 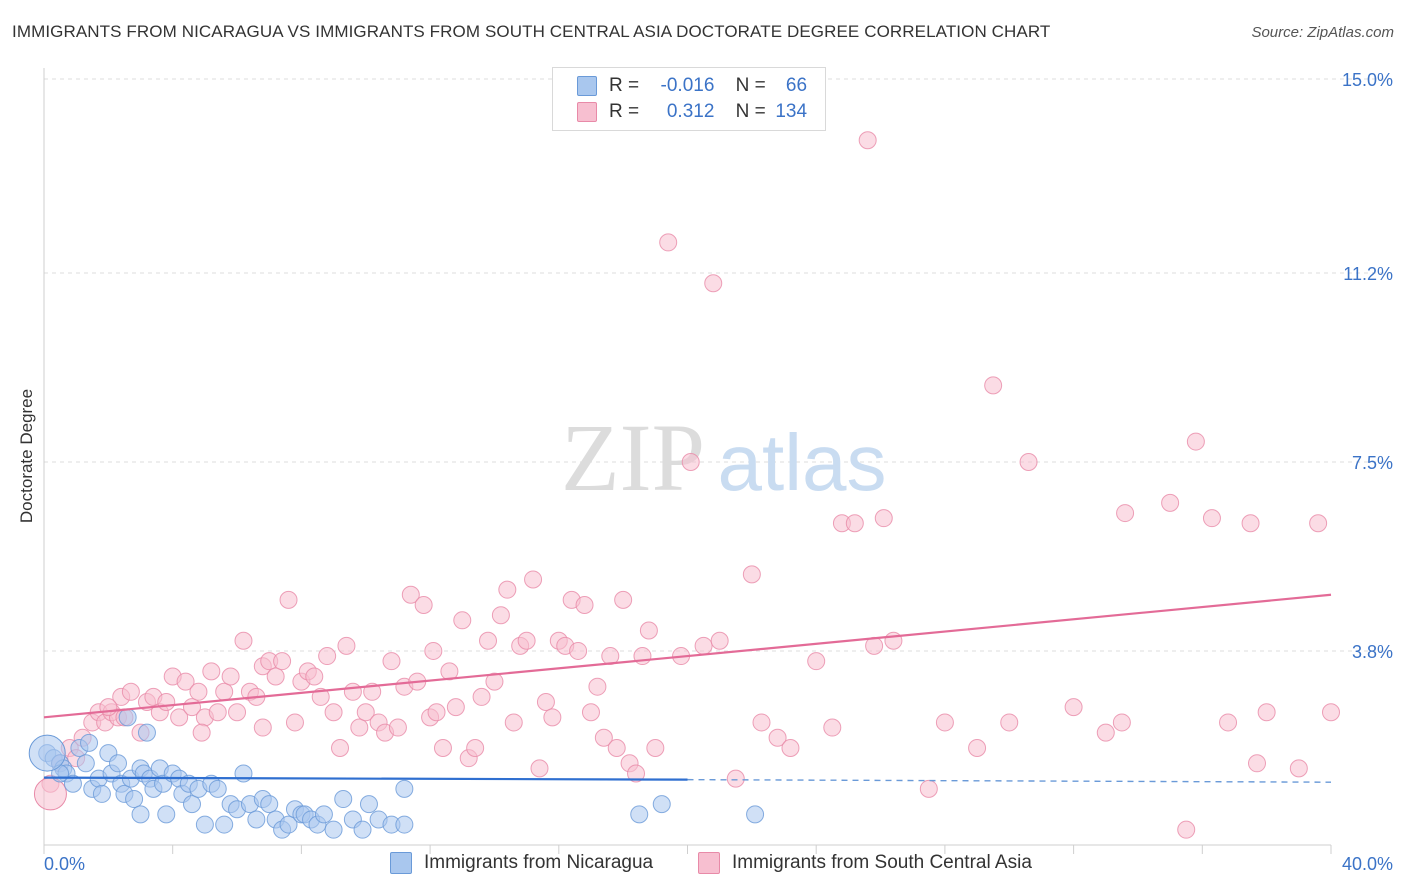 What do you see at coordinates (692, 113) in the screenshot?
I see `legend-row-south-central-asia: R = 0.312 N = 134` at bounding box center [692, 113].